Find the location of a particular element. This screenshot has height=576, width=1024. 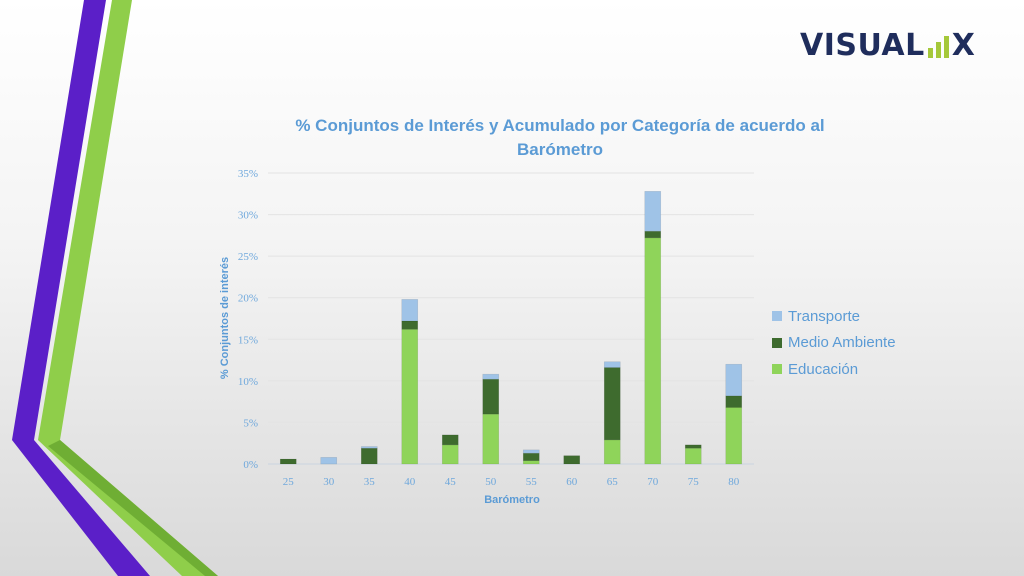

x-tick-label: 45 is located at coordinates (451, 482).